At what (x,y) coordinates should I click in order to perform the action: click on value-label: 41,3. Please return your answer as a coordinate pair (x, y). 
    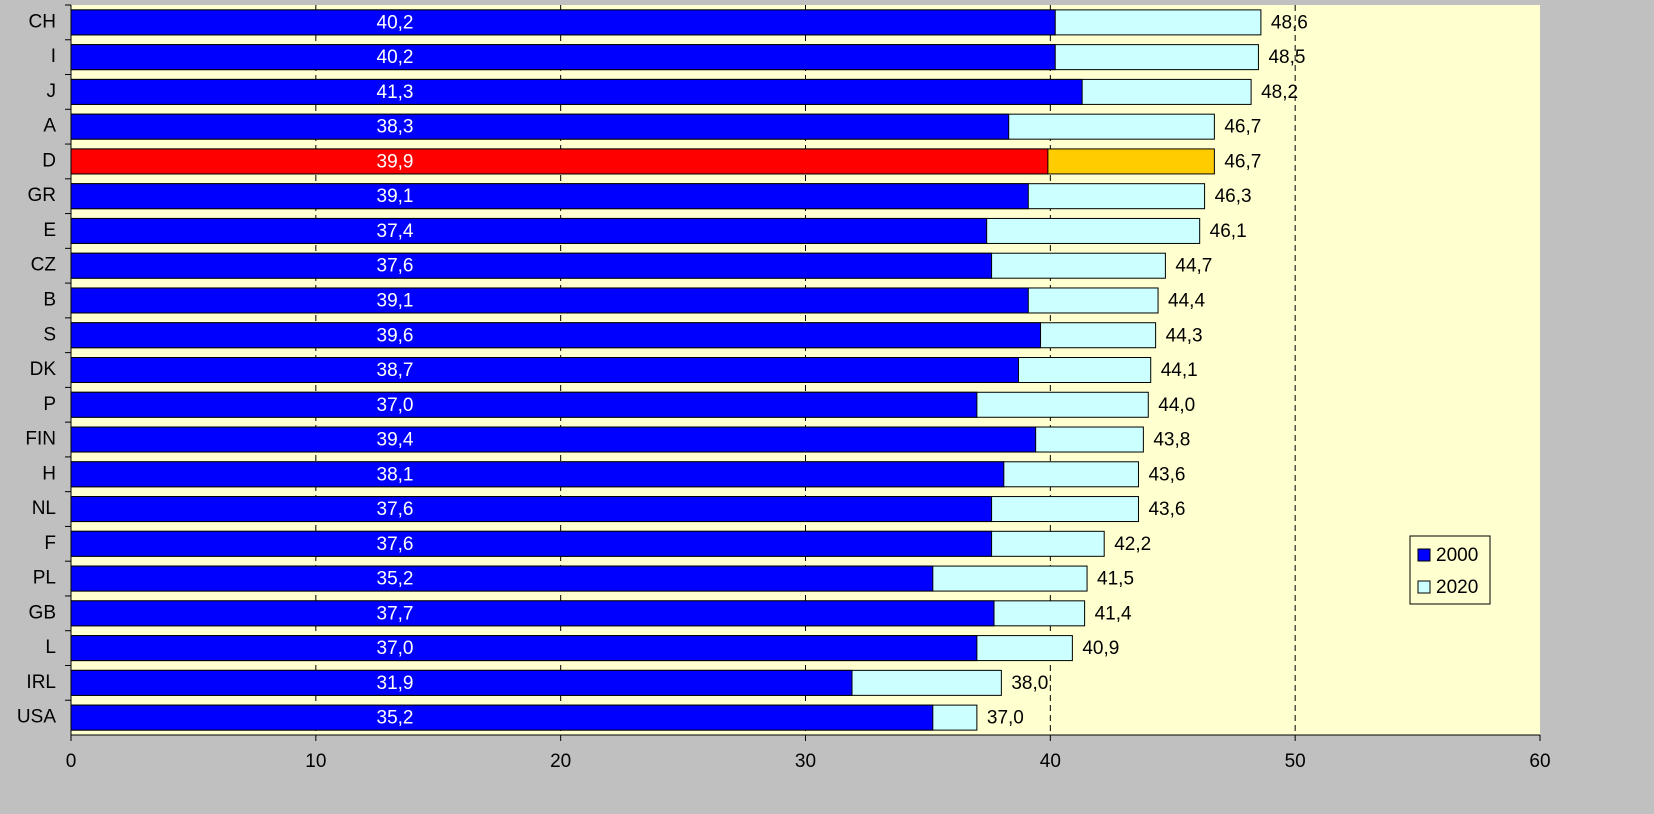
    Looking at the image, I should click on (395, 92).